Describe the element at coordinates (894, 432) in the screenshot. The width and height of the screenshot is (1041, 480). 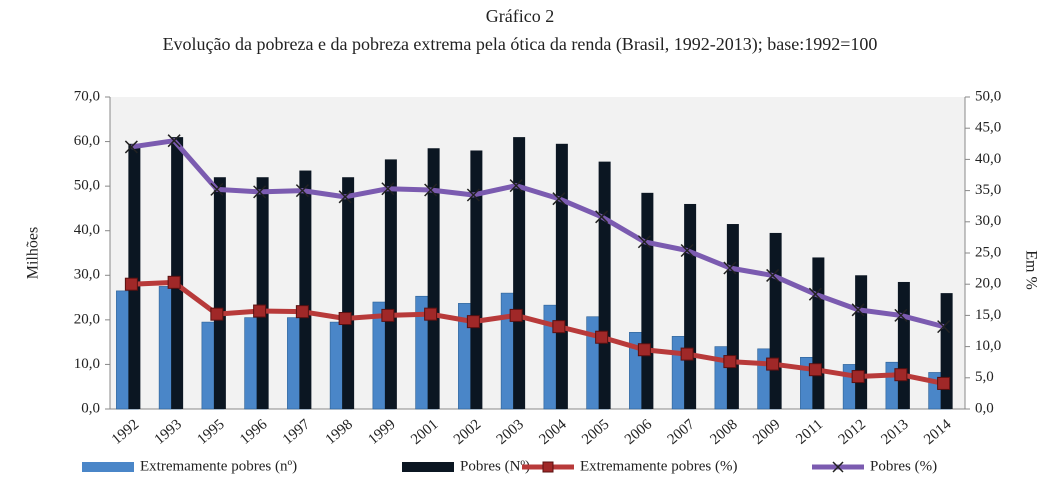
I see `x-tick-label: 2013` at that location.